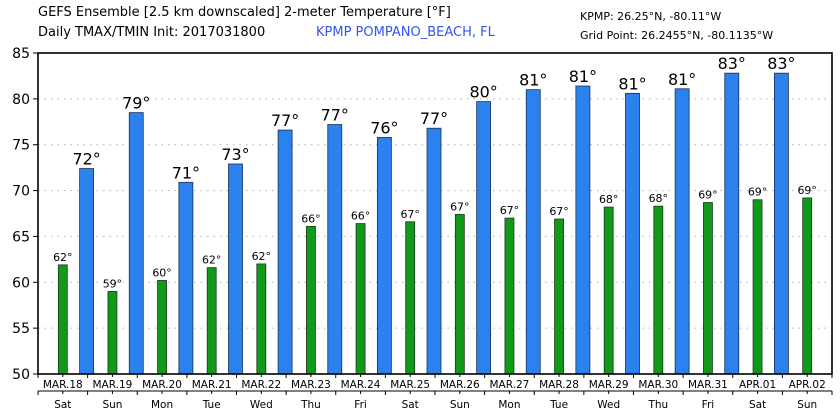 Image resolution: width=840 pixels, height=420 pixels. Describe the element at coordinates (162, 385) in the screenshot. I see `x-tick-label: MAR.20` at that location.